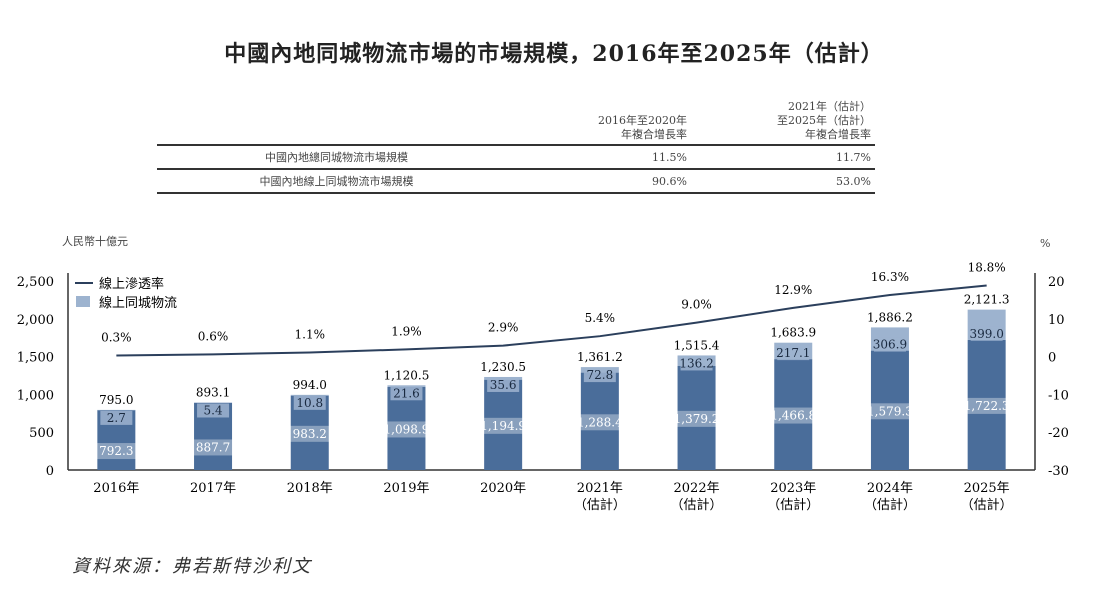  What do you see at coordinates (503, 328) in the screenshot?
I see `penetration-label: 2.9%` at bounding box center [503, 328].